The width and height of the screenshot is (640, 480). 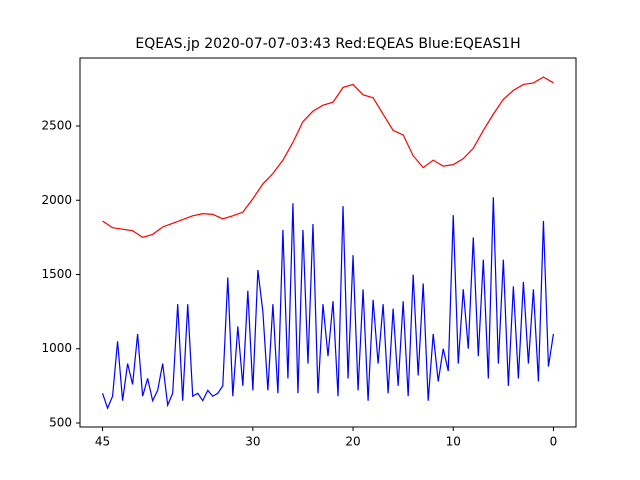 I want to click on x-tick-label: 45, so click(x=102, y=442).